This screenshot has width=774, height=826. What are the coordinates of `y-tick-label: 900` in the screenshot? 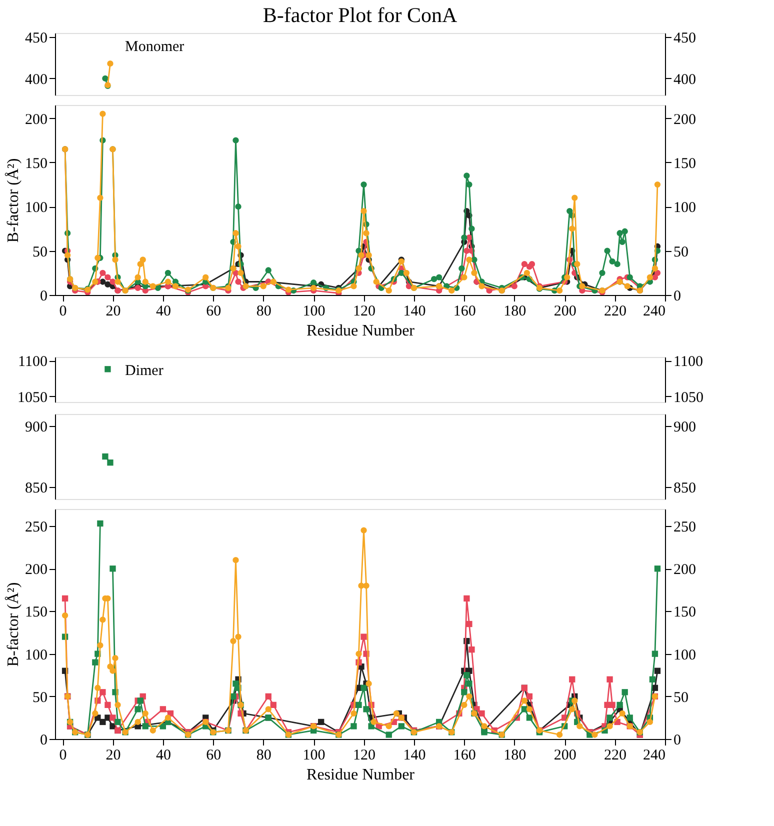 It's located at (36, 428).